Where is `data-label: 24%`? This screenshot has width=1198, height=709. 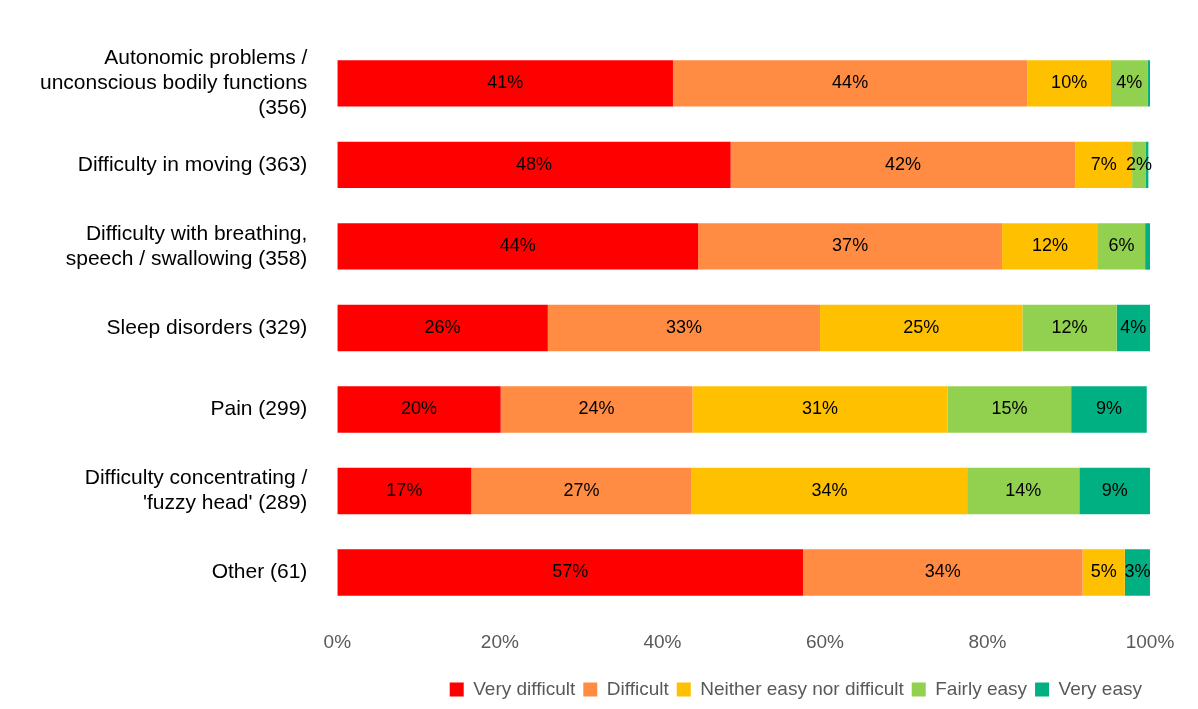 data-label: 24% is located at coordinates (596, 408).